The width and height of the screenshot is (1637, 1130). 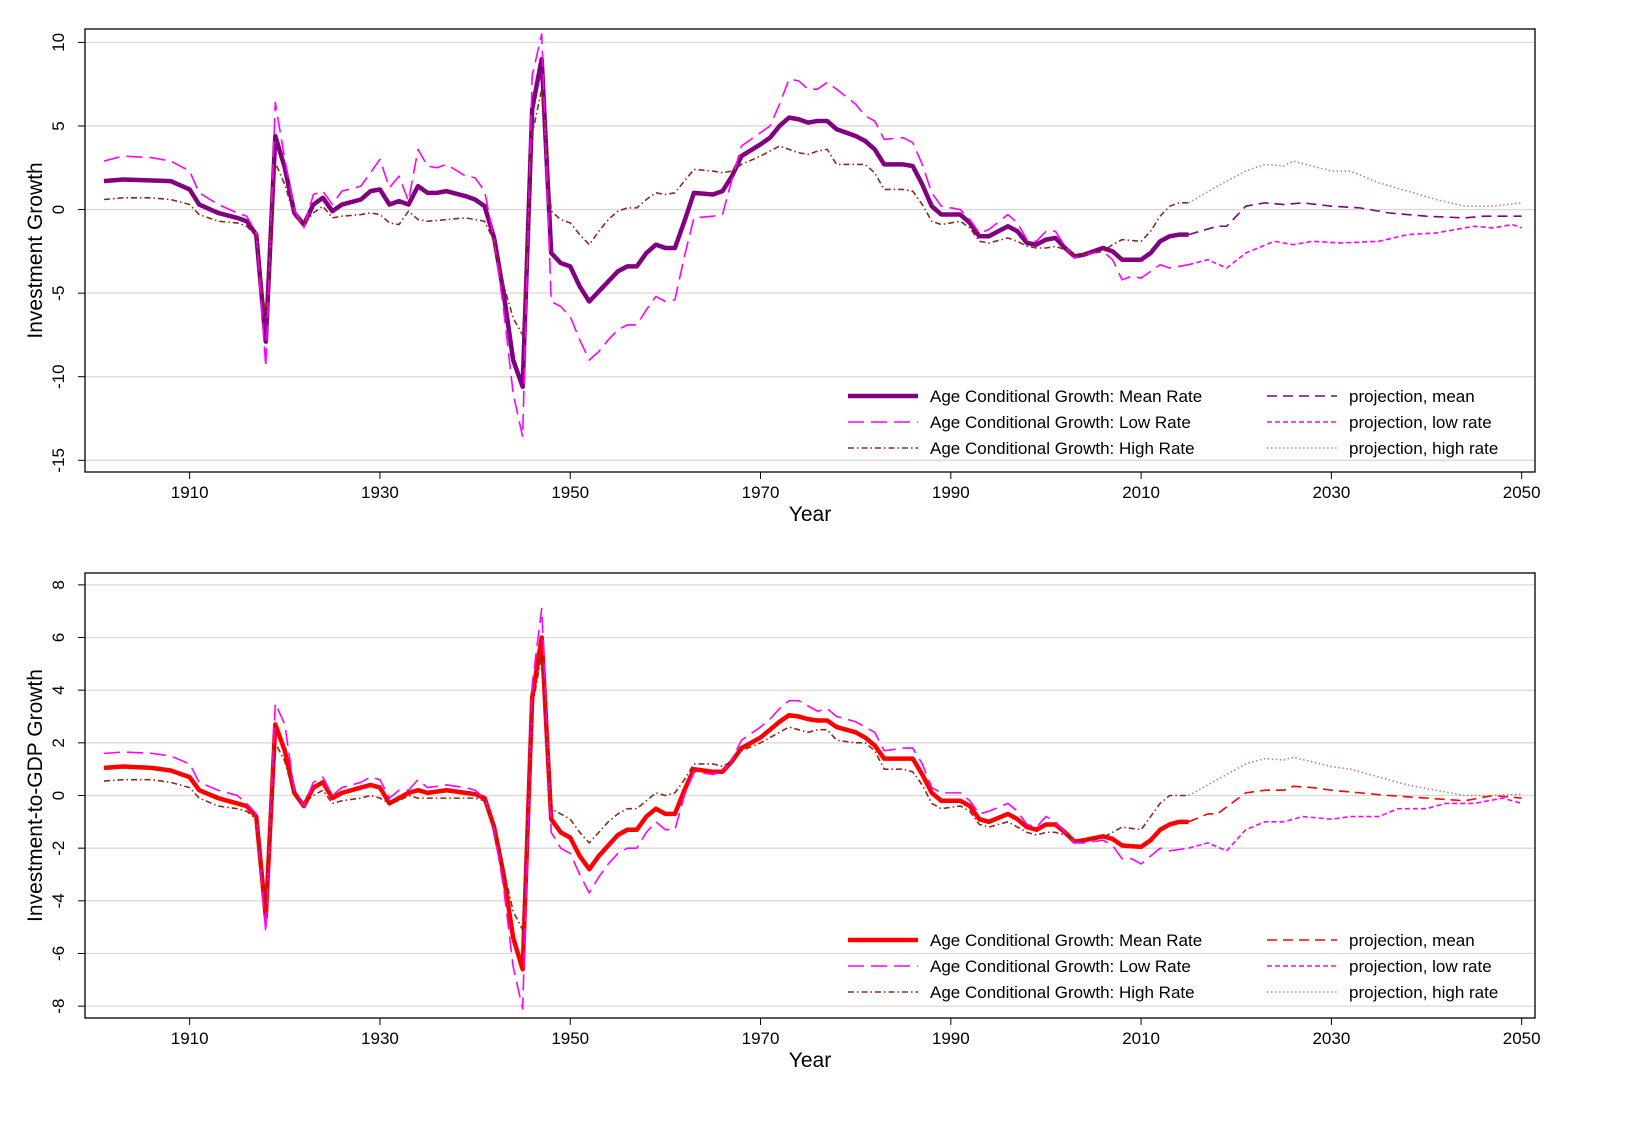 What do you see at coordinates (58, 1006) in the screenshot?
I see `y-tick-label: -8` at bounding box center [58, 1006].